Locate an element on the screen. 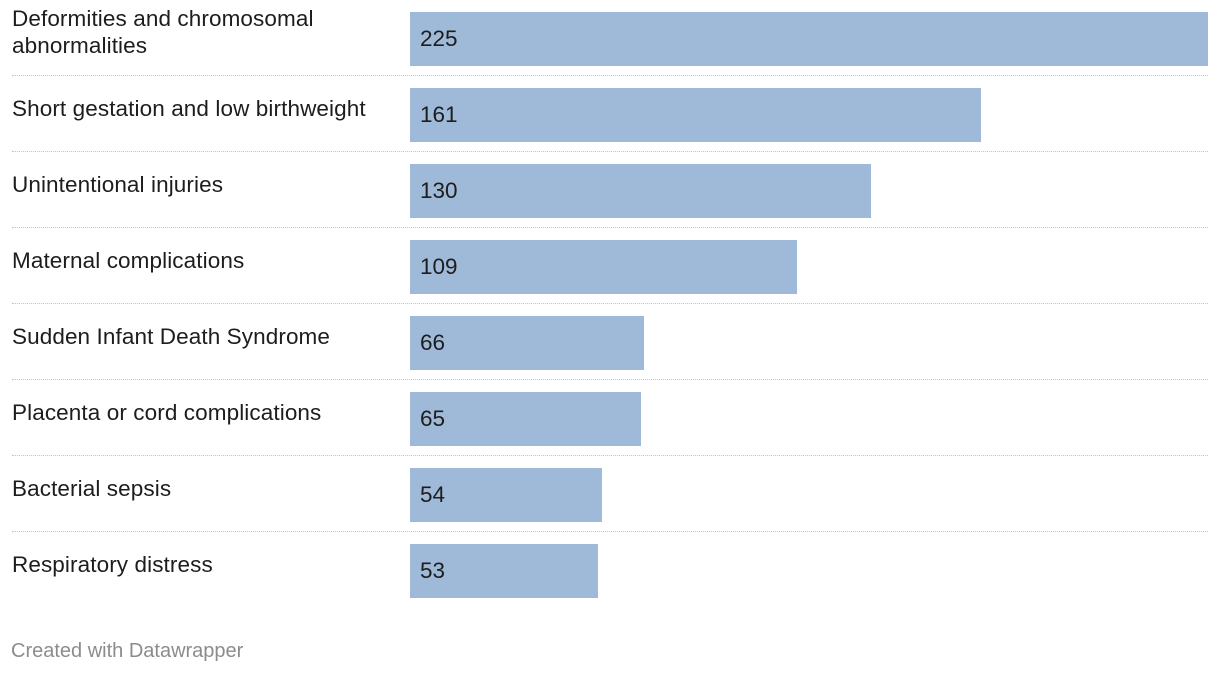  category-label: Short gestation and low birthweight is located at coordinates (189, 108).